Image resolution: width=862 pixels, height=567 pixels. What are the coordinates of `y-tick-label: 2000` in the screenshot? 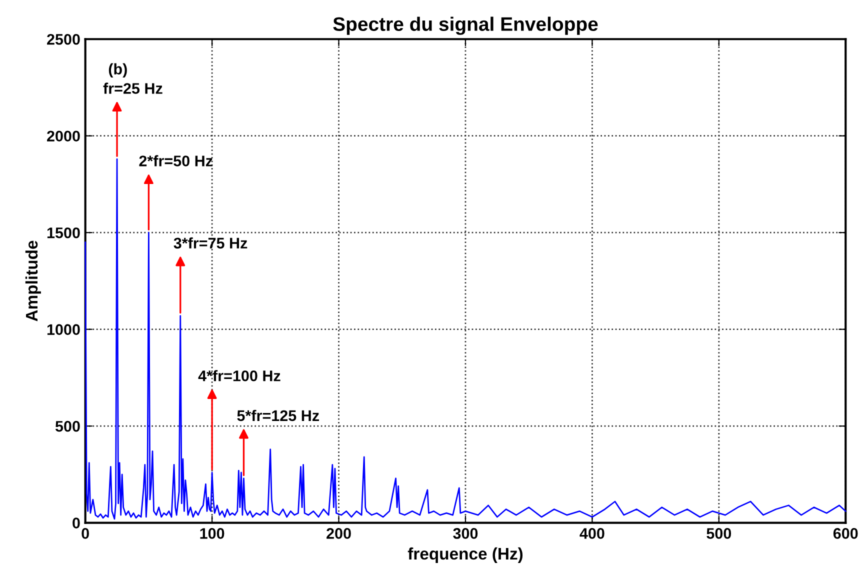 It's located at (63, 136).